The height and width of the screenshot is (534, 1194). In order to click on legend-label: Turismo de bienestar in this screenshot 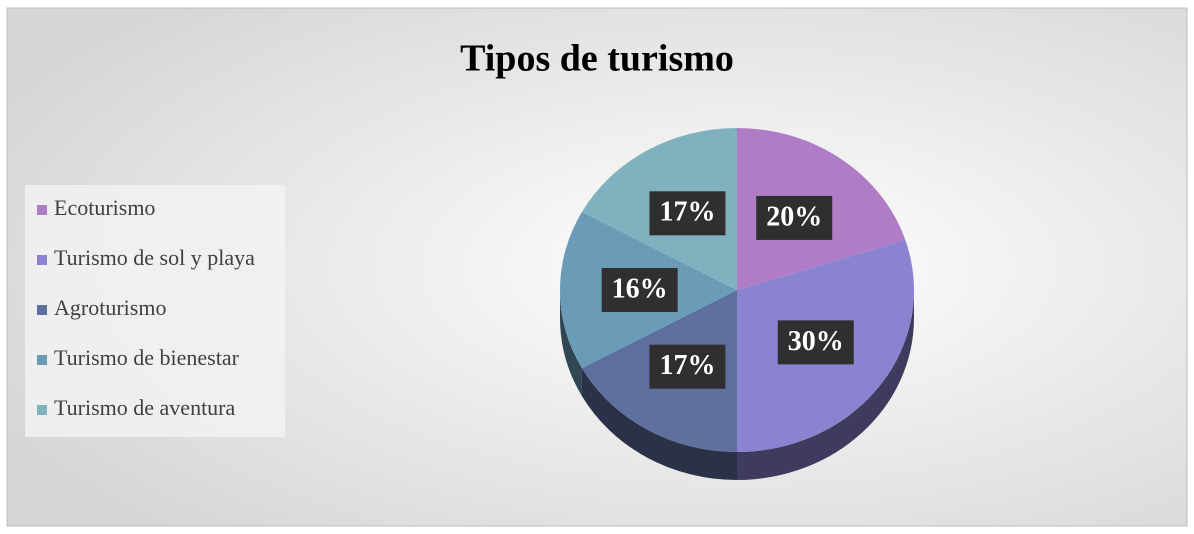, I will do `click(147, 357)`.